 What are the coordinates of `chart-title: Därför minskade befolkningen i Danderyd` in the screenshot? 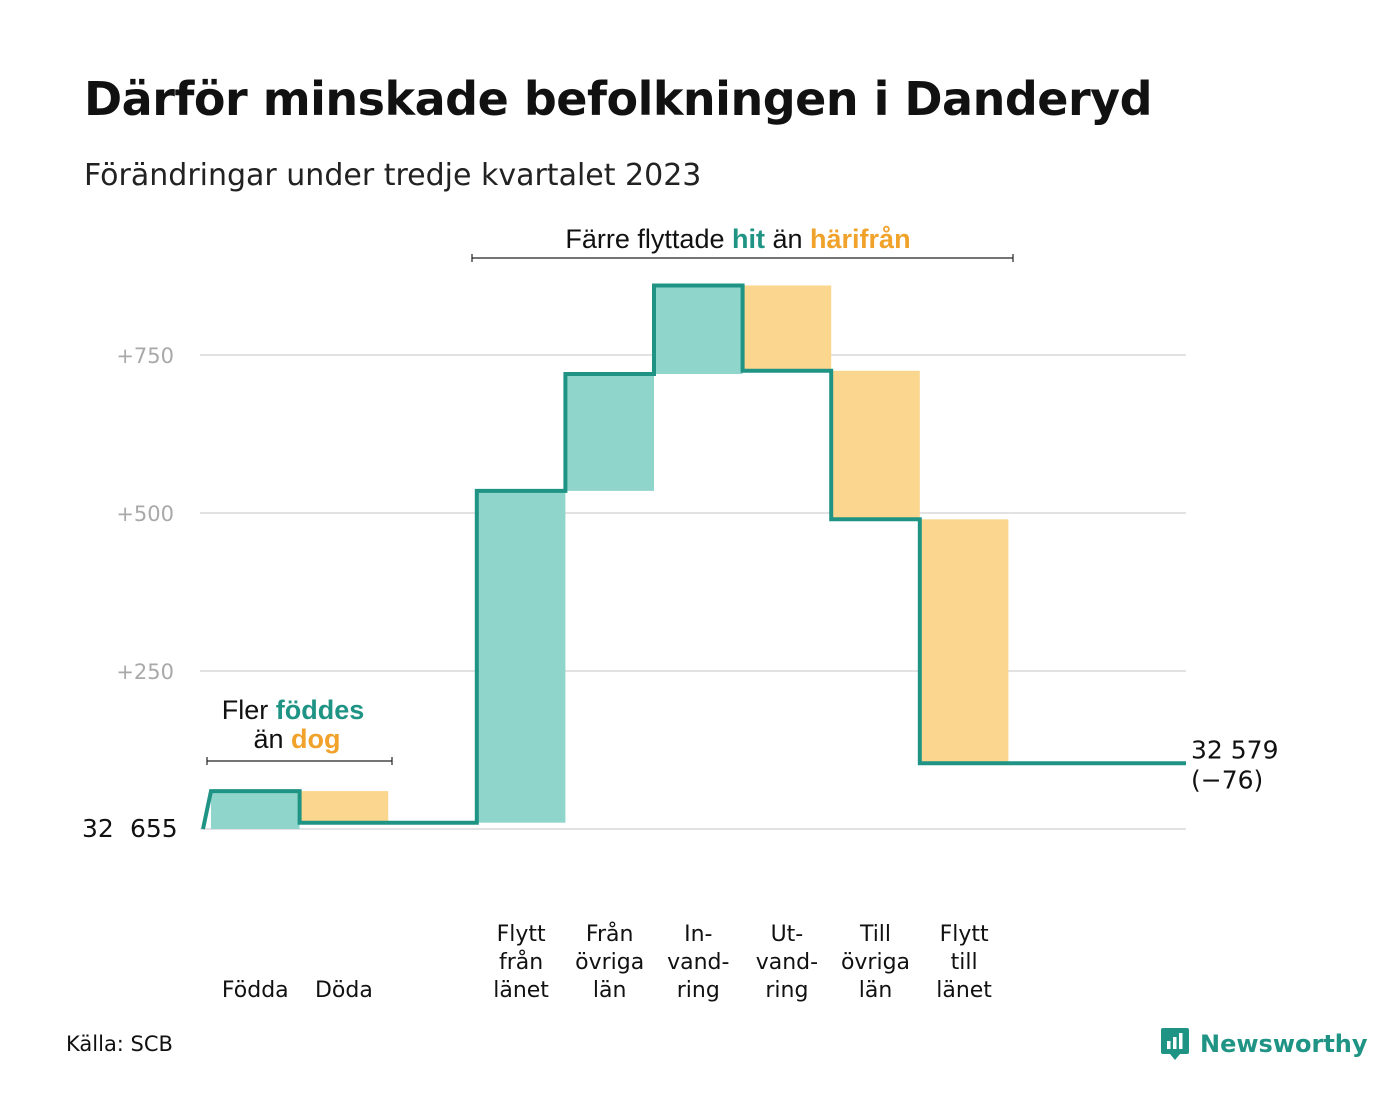 It's located at (618, 99).